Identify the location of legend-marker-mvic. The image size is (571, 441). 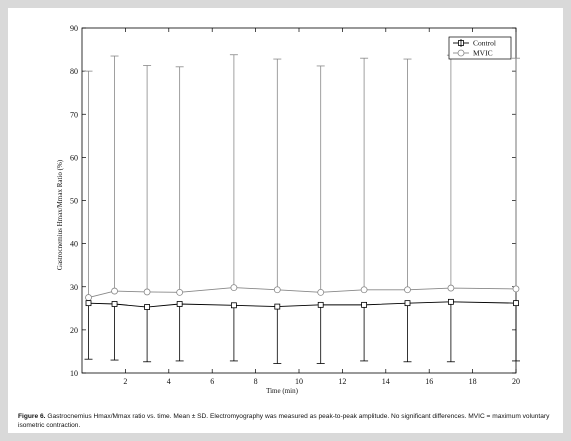
(461, 53).